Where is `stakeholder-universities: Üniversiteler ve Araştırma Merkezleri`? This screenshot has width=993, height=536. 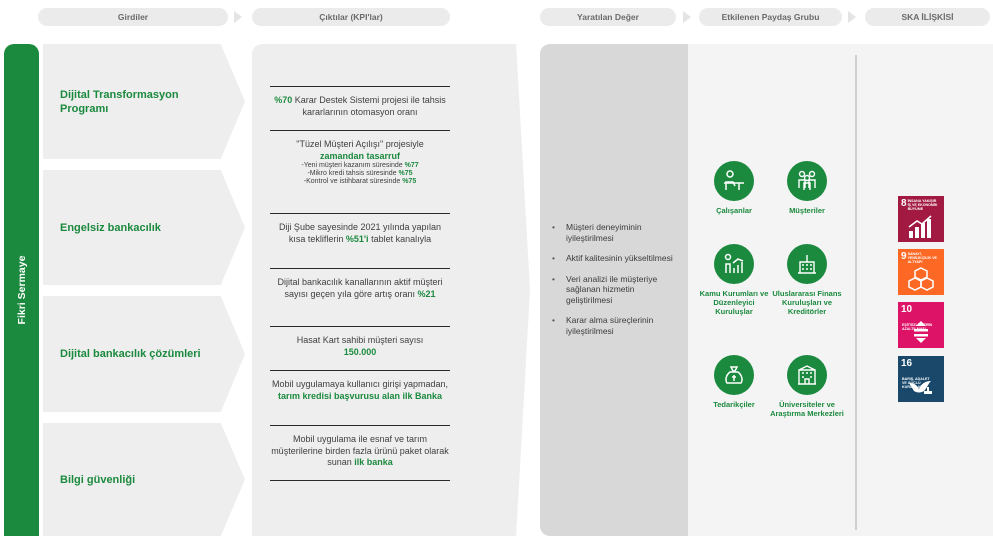
stakeholder-universities: Üniversiteler ve Araştırma Merkezleri is located at coordinates (807, 386).